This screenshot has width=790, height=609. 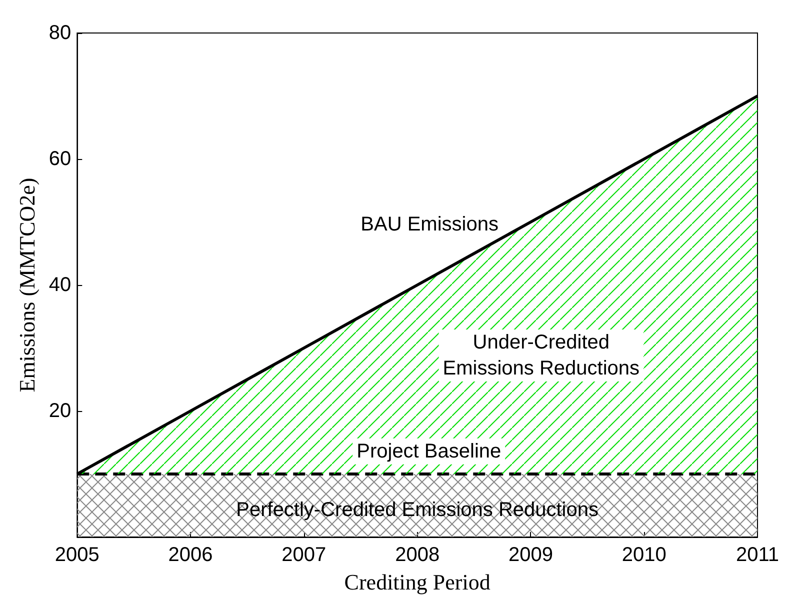 What do you see at coordinates (758, 555) in the screenshot?
I see `x-tick-label: 2011` at bounding box center [758, 555].